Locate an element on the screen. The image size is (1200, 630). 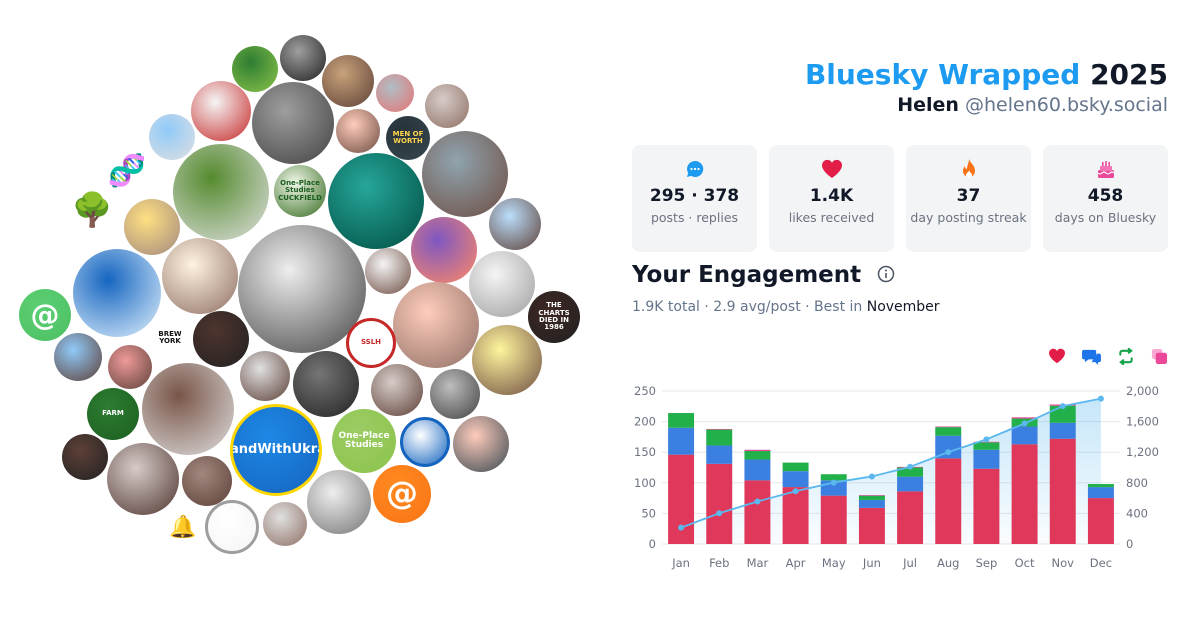
heart-icon is located at coordinates (1057, 358).